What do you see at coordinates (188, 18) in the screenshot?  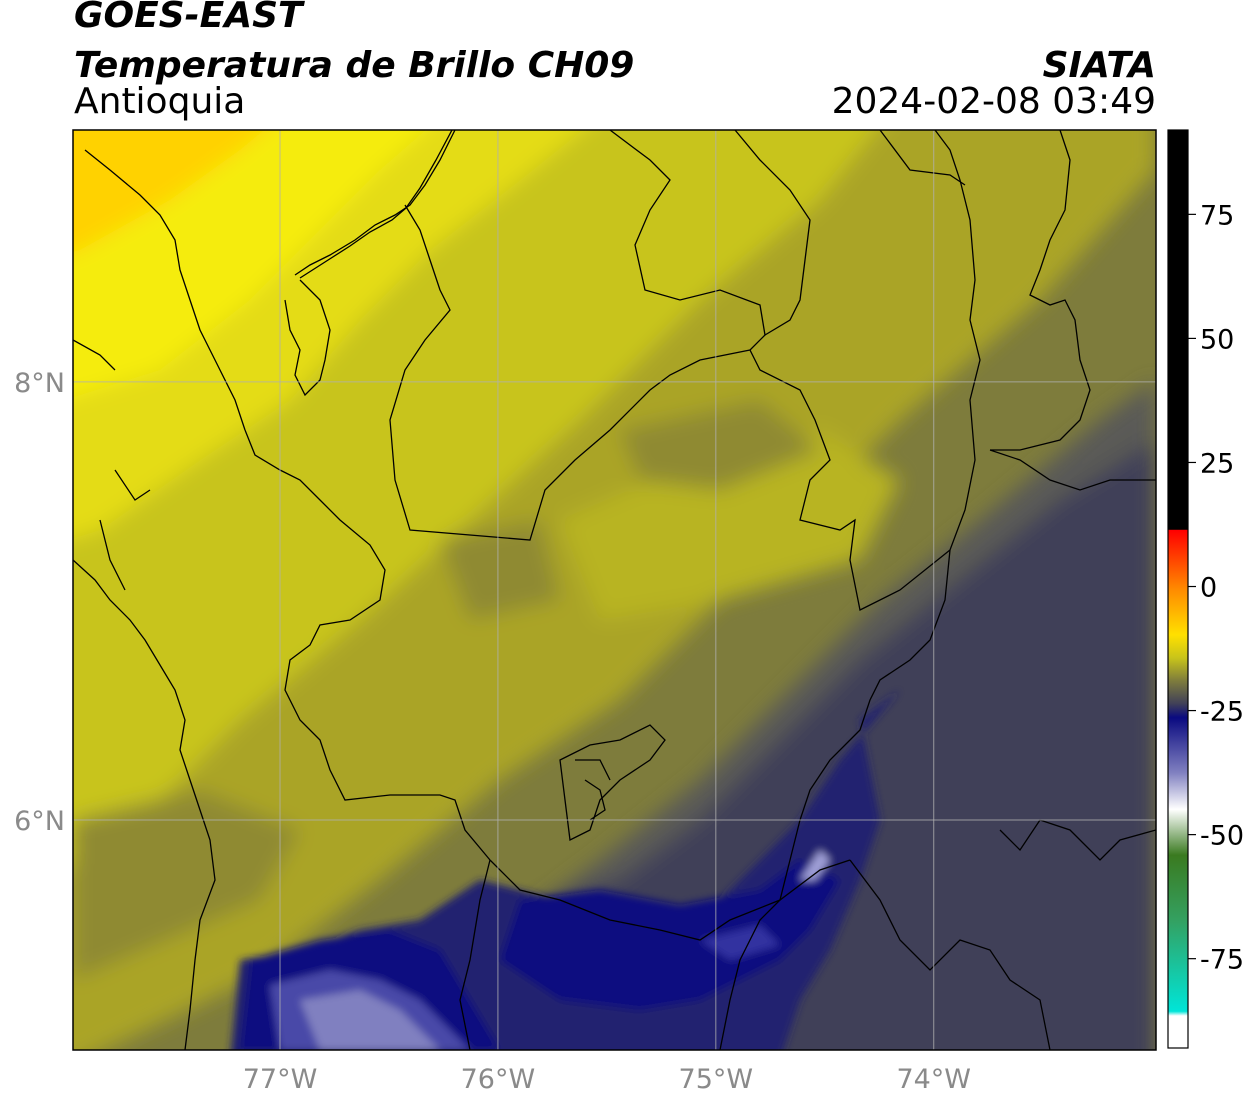 I see `satellite-title: GOES-EAST` at bounding box center [188, 18].